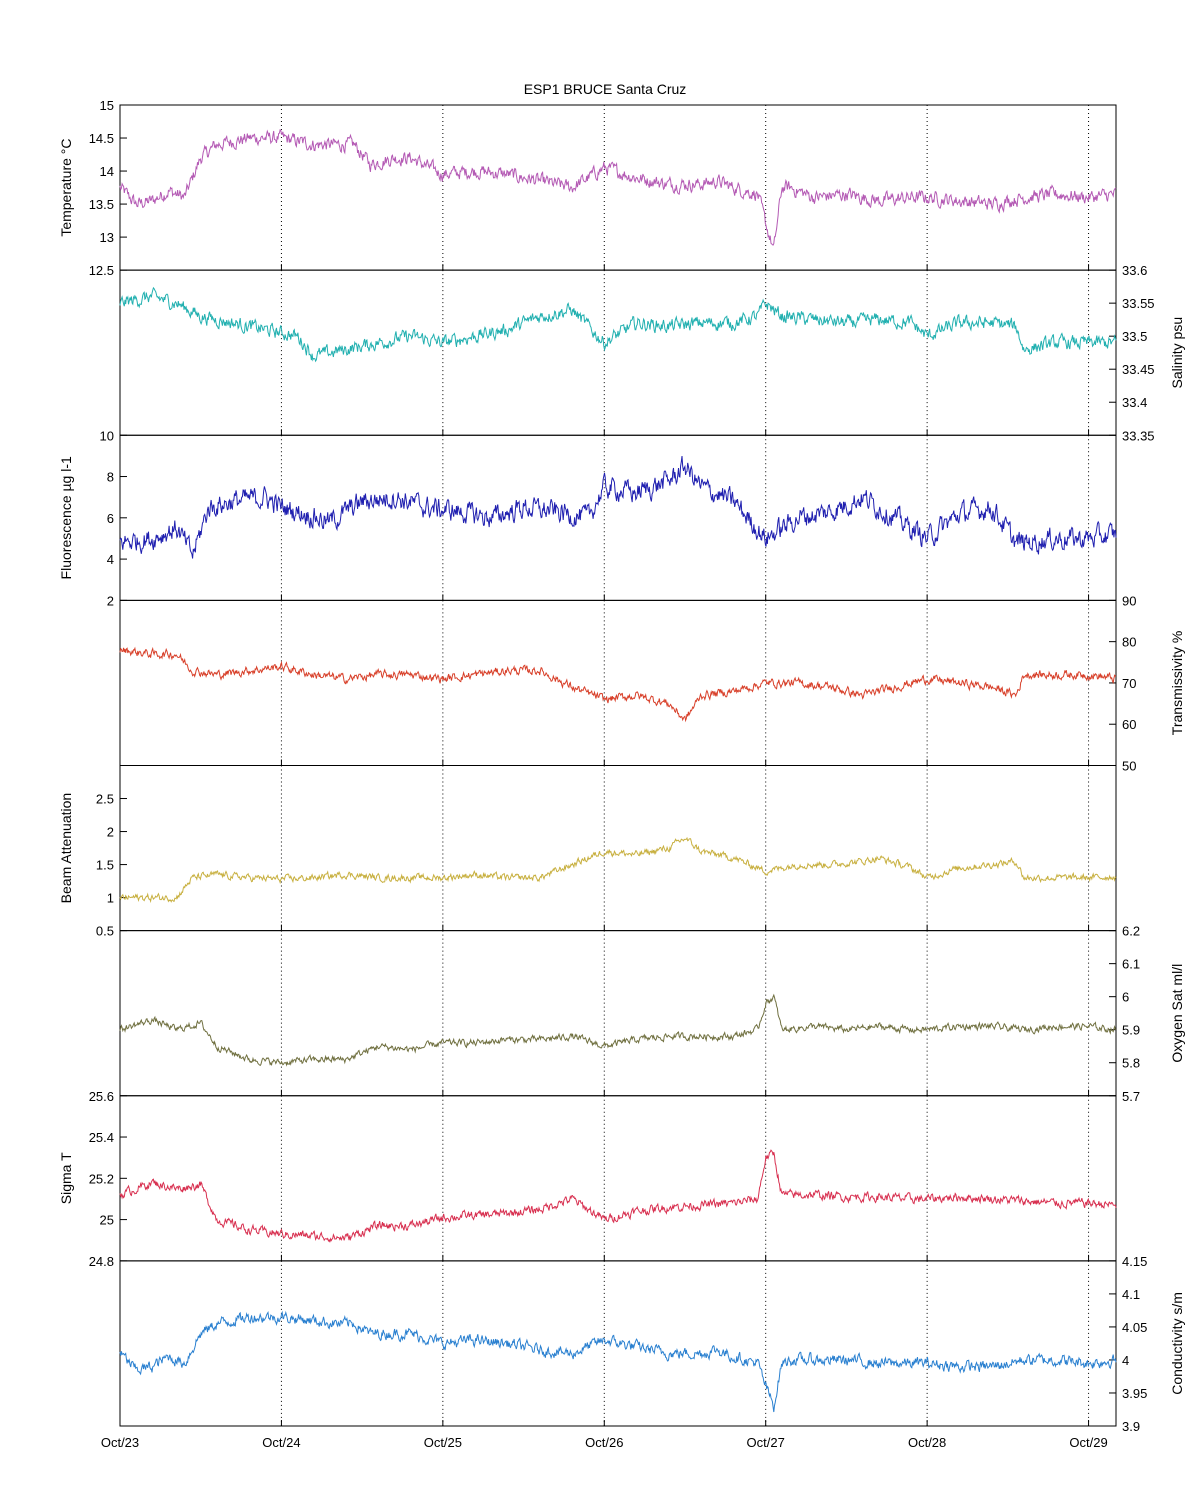 The image size is (1200, 1501). What do you see at coordinates (604, 1442) in the screenshot?
I see `x-tick-label: Oct/26` at bounding box center [604, 1442].